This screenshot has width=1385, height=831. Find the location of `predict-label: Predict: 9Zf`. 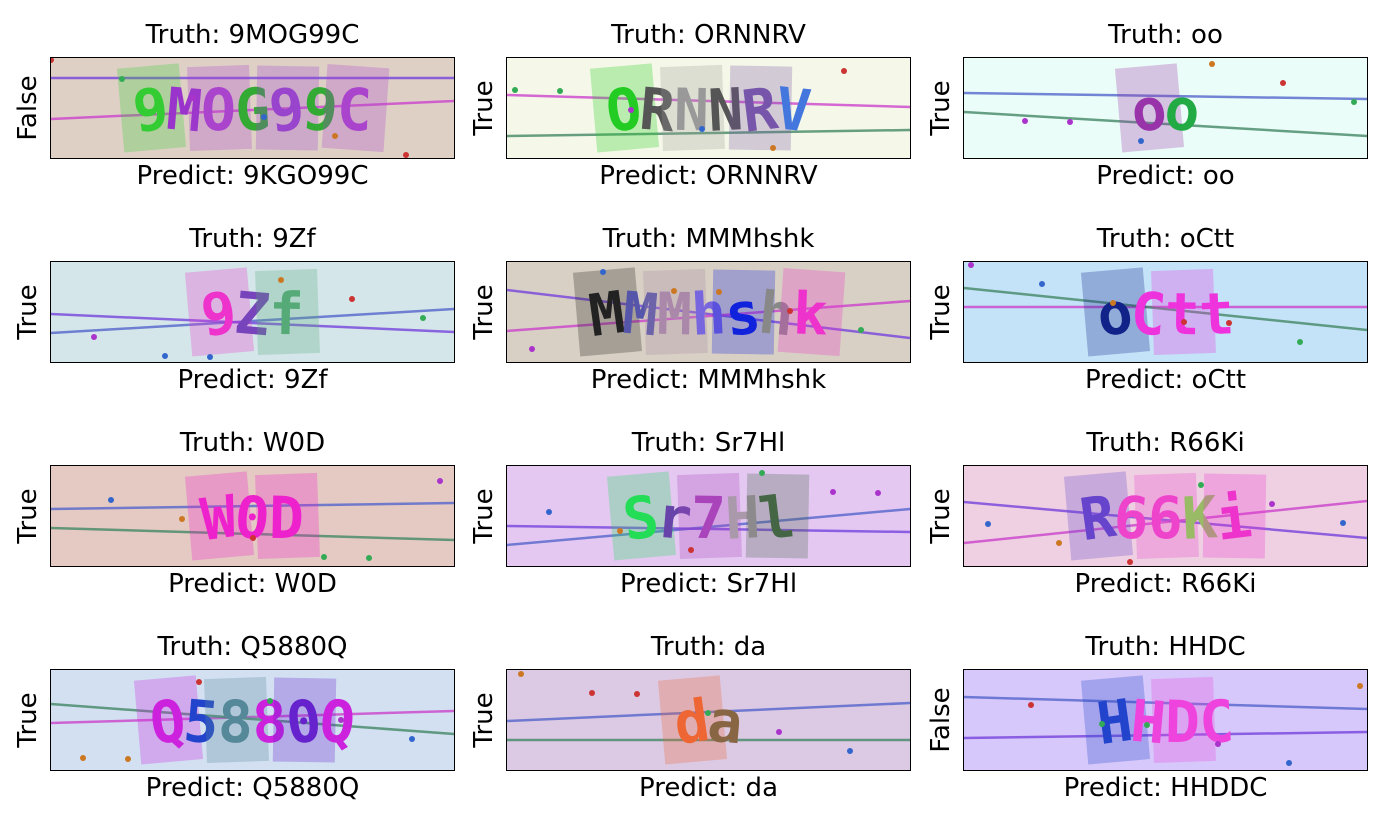

predict-label: Predict: 9Zf is located at coordinates (252, 380).